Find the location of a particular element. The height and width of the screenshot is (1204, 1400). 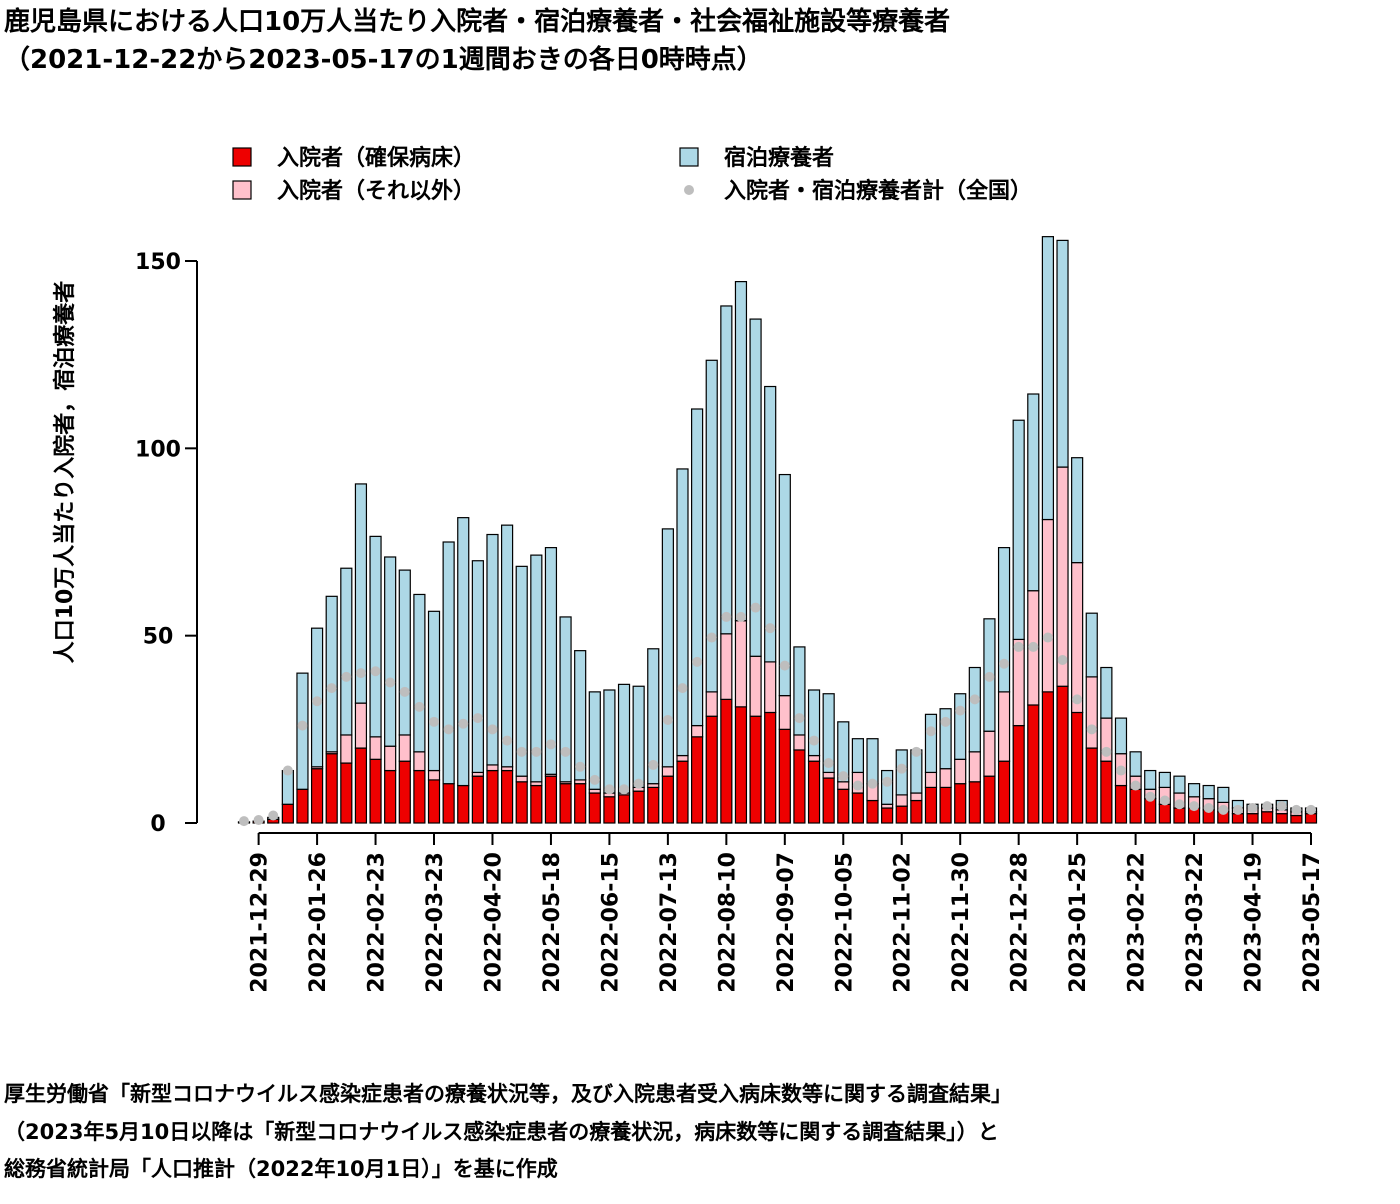

legend-label: 宿泊療養者 is located at coordinates (779, 158).